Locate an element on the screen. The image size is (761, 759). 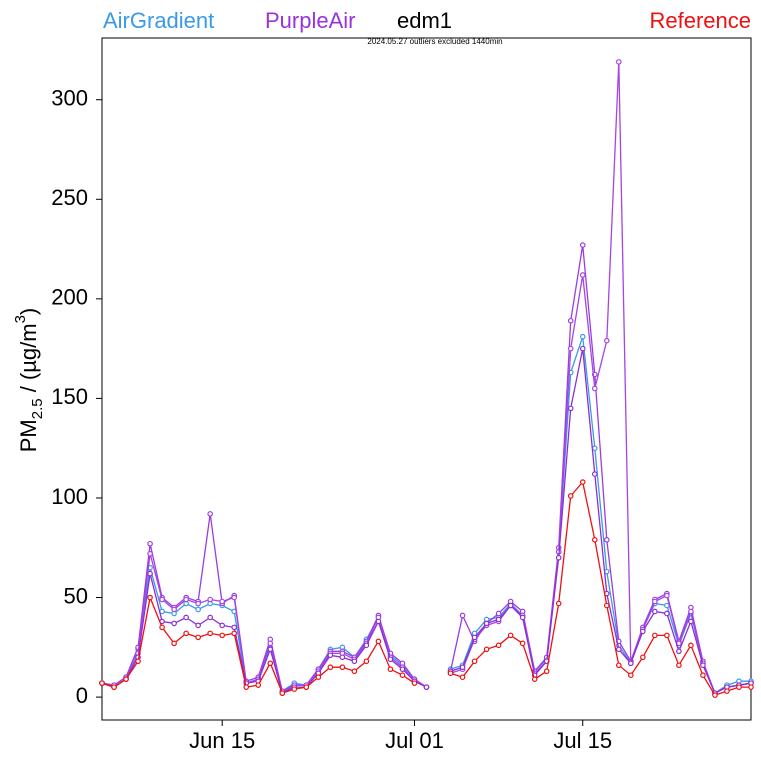
y-tick-label: 50 is located at coordinates (76, 595).